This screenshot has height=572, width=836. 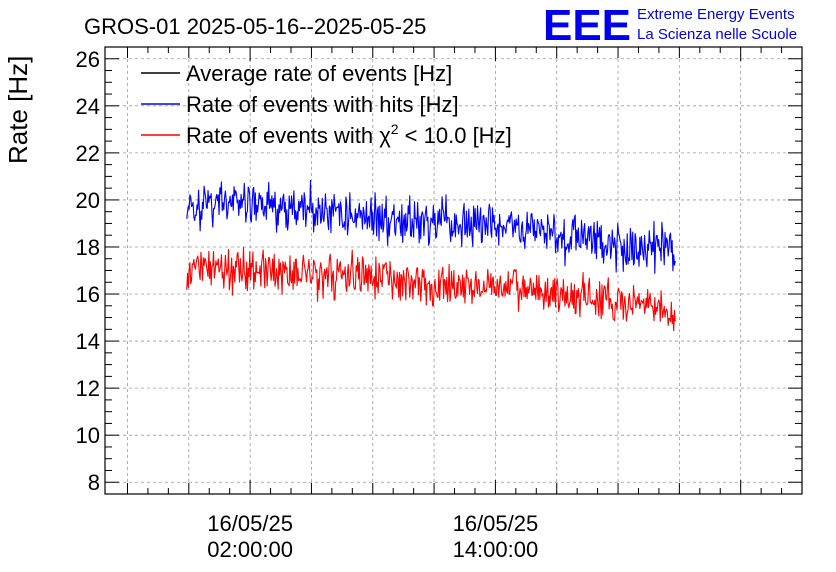 I want to click on legend-label-average: Average rate of events [Hz], so click(x=319, y=73).